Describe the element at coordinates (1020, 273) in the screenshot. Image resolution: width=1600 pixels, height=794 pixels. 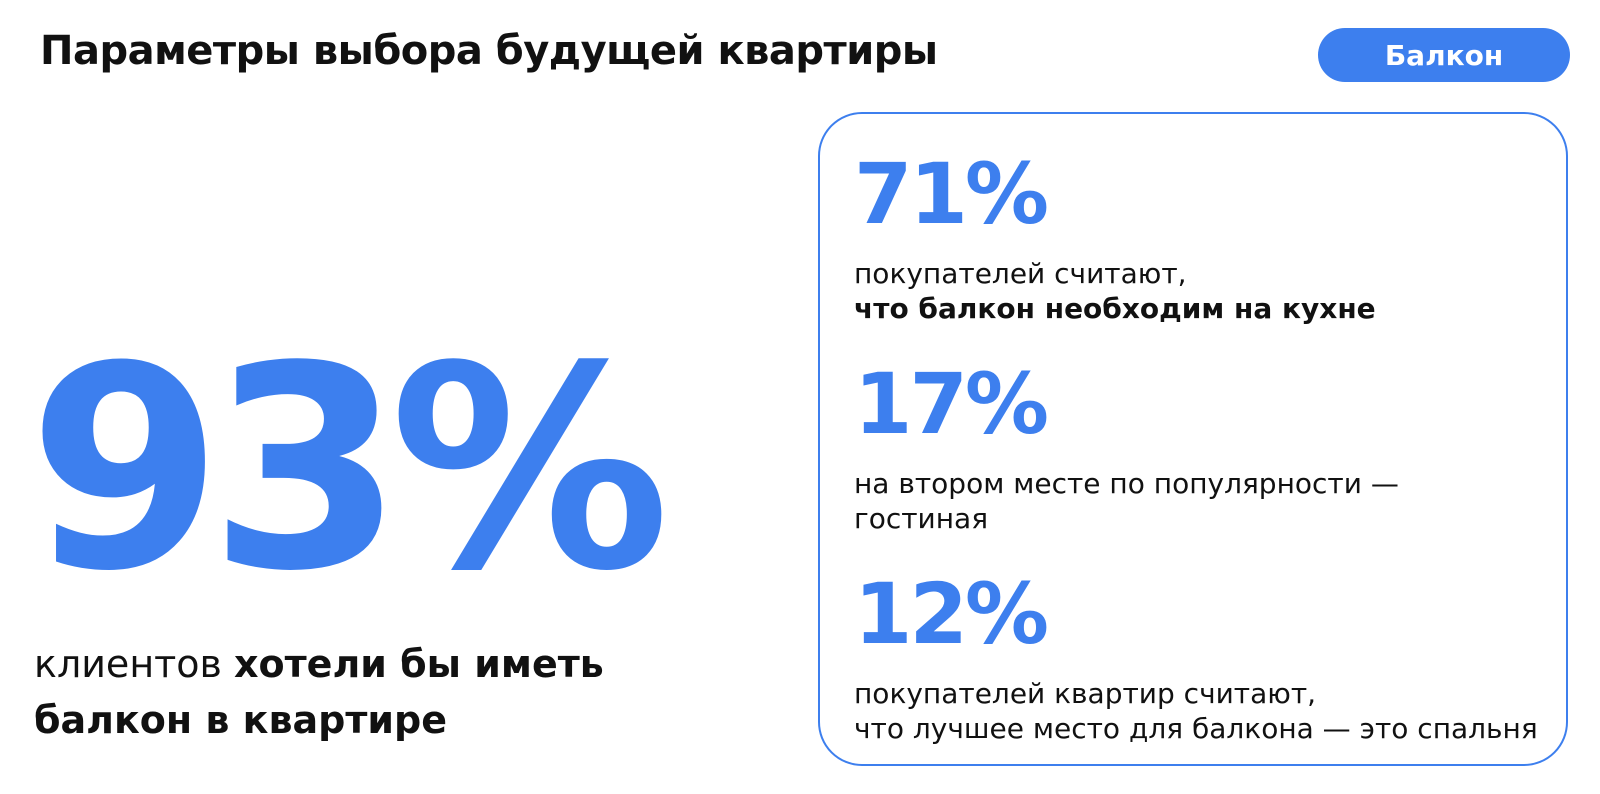
I see `stat-description-line: покупателей считают,` at that location.